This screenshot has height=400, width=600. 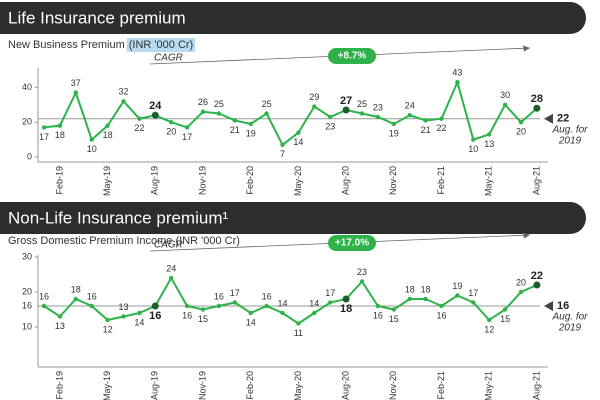 I want to click on data-label: 30, so click(x=505, y=95).